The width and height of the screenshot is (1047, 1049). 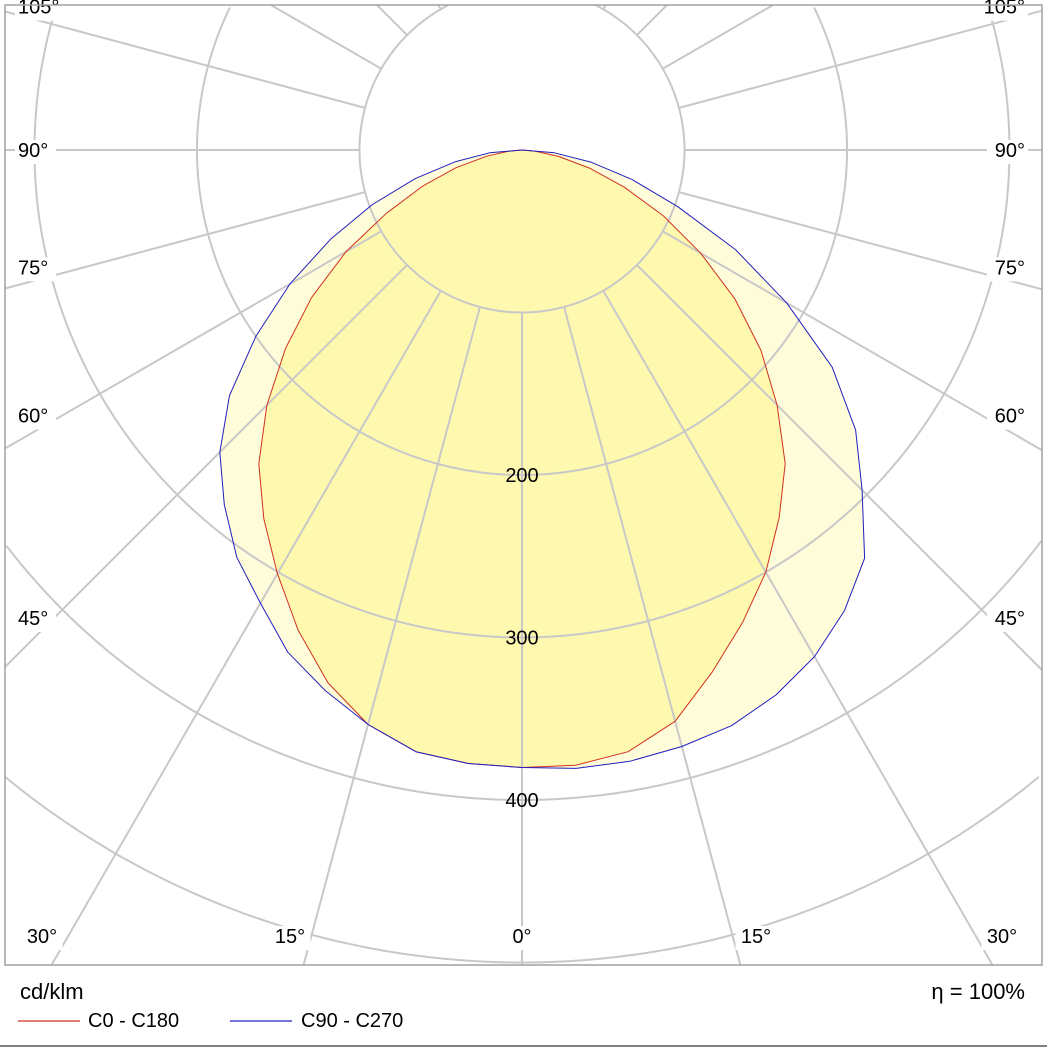 What do you see at coordinates (1004, 9) in the screenshot?
I see `angle-label-right: 105°` at bounding box center [1004, 9].